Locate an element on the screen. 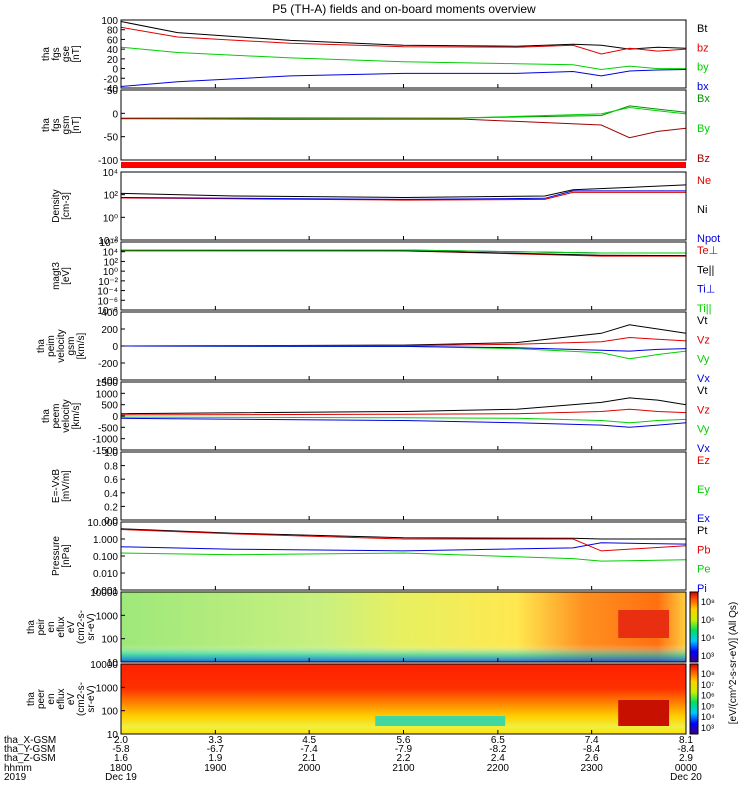  y-axis-label: thapeemvelocity[km/s] is located at coordinates (61, 415).